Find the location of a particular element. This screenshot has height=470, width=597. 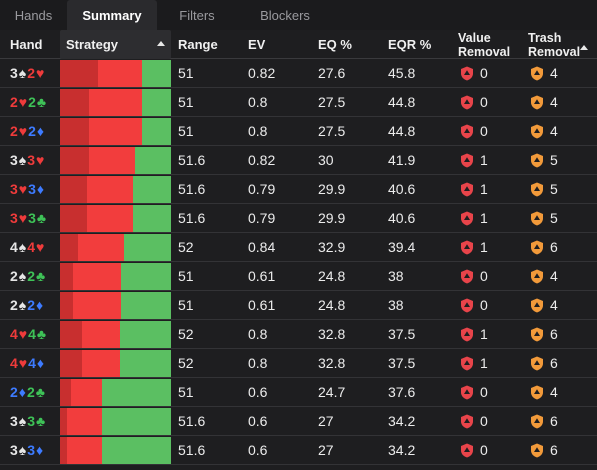

table-row: 3 ♠ 2 ♥ 51 0.82 27.6 45.8 0 4 is located at coordinates (298, 73).